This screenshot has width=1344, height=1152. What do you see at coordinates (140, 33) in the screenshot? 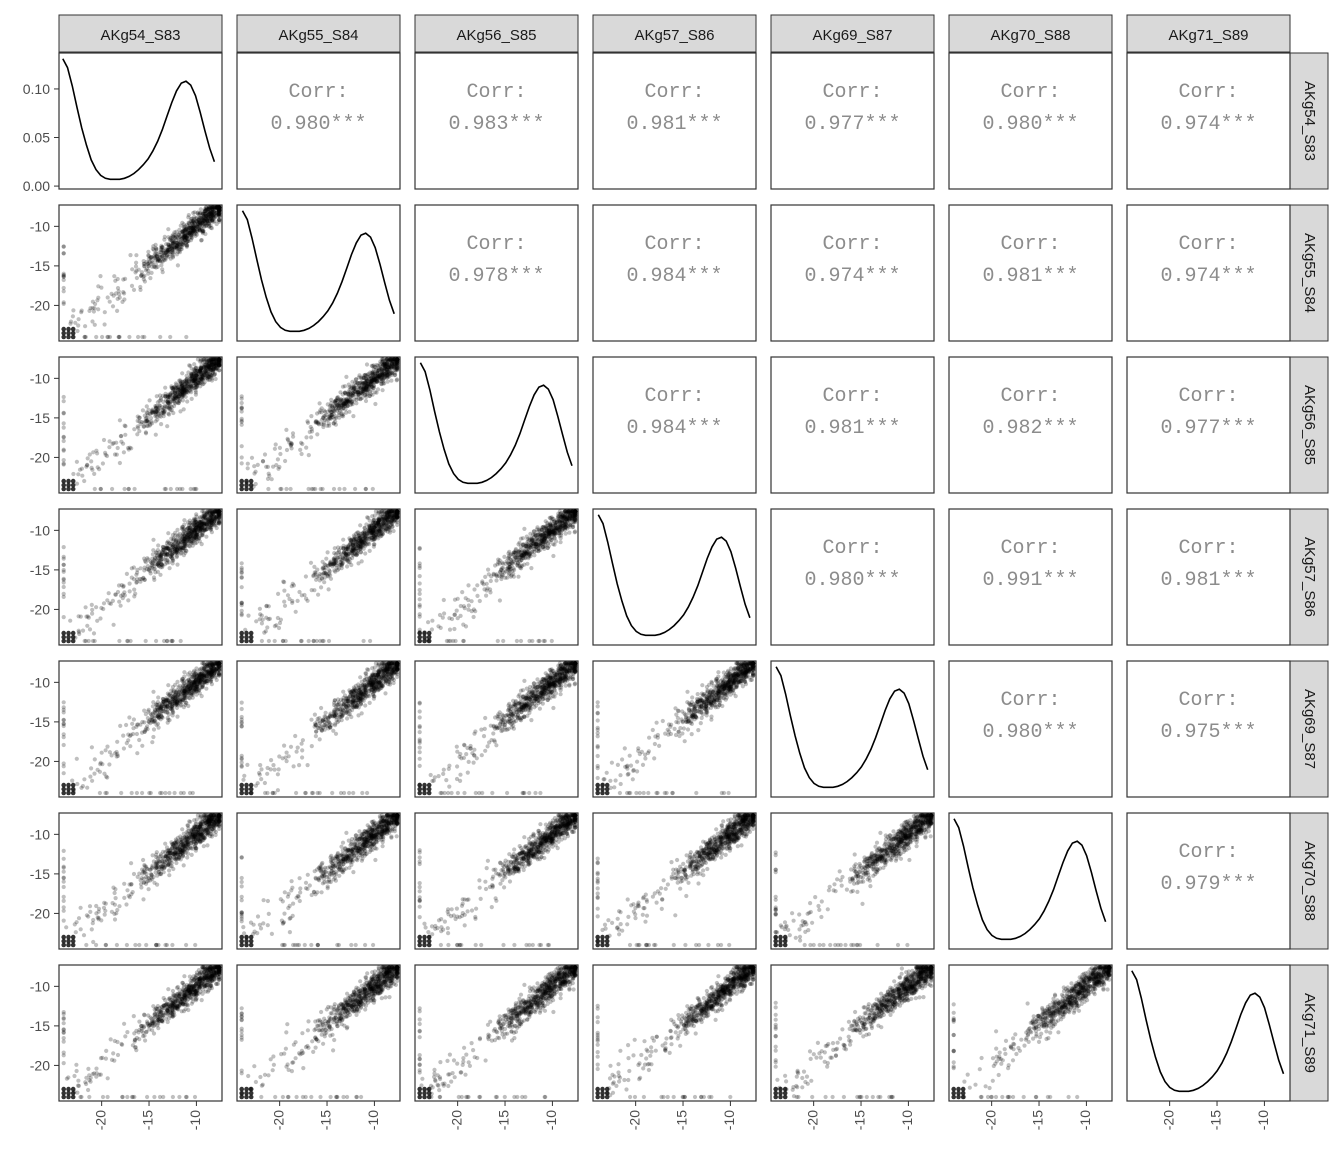
I see `column-strip` at bounding box center [140, 33].